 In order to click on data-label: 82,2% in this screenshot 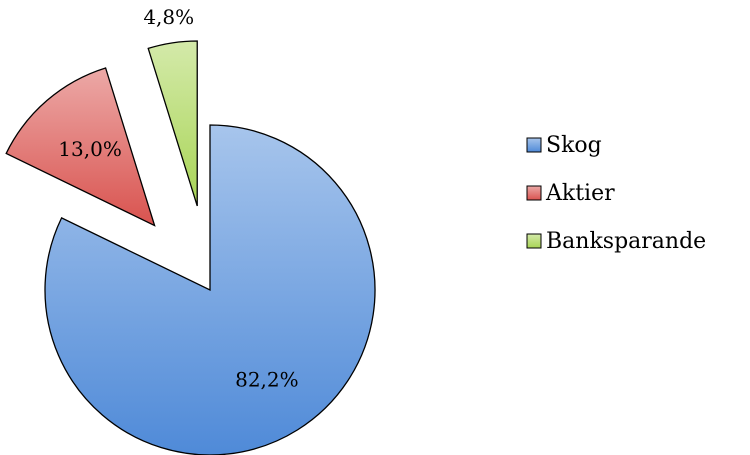, I will do `click(267, 379)`.